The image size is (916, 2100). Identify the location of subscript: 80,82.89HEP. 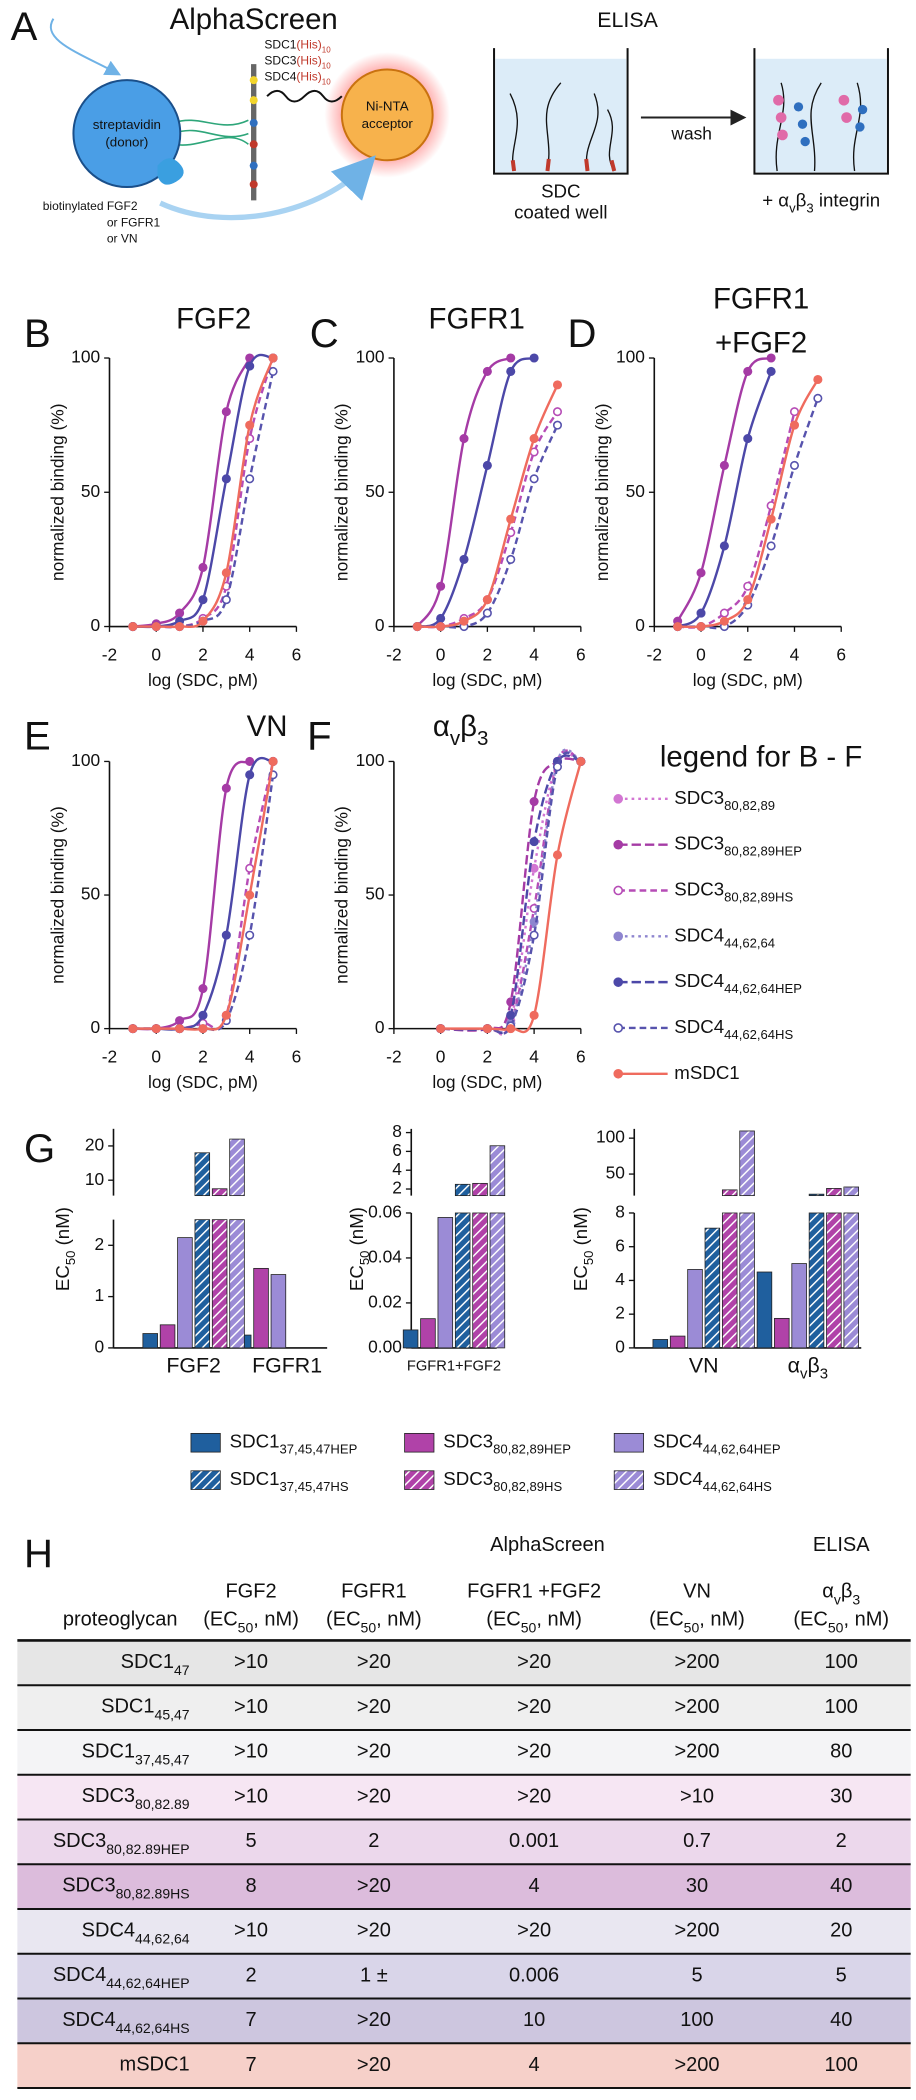
(147, 1849).